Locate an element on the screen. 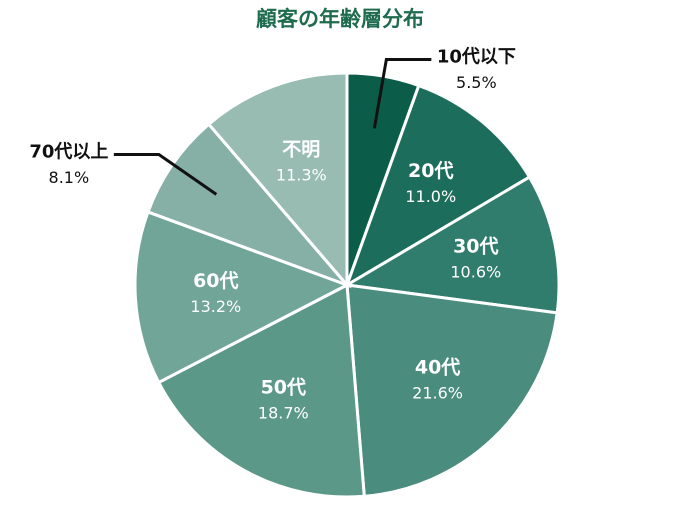 Image resolution: width=680 pixels, height=514 pixels. slice-label: 60代 is located at coordinates (215, 281).